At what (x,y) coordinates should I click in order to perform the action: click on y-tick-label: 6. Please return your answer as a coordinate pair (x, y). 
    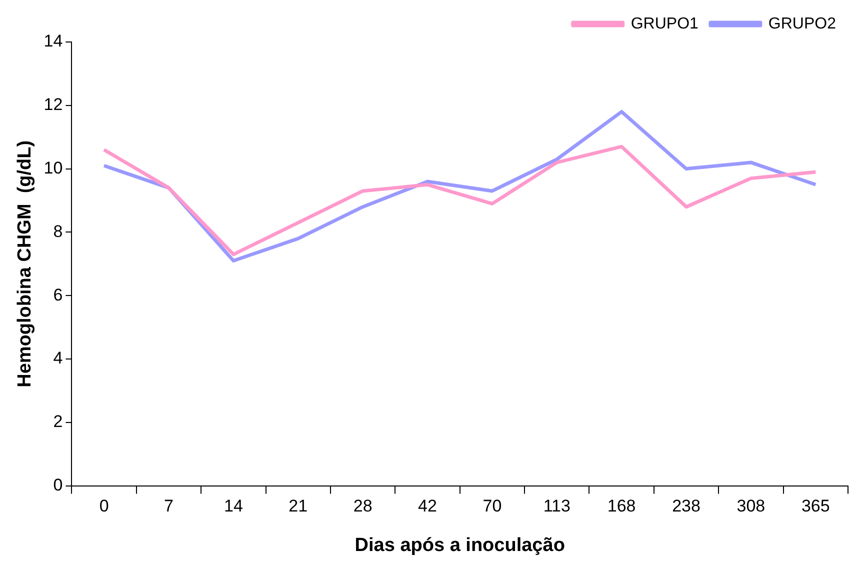
    Looking at the image, I should click on (58, 294).